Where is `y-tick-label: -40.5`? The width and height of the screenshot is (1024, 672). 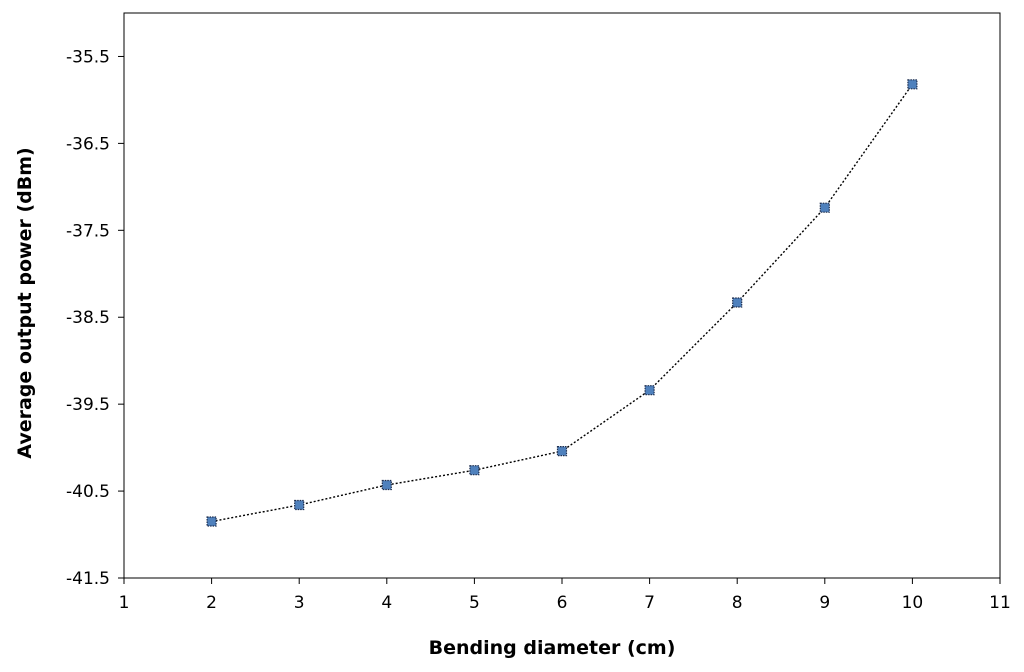
y-tick-label: -40.5 is located at coordinates (88, 492).